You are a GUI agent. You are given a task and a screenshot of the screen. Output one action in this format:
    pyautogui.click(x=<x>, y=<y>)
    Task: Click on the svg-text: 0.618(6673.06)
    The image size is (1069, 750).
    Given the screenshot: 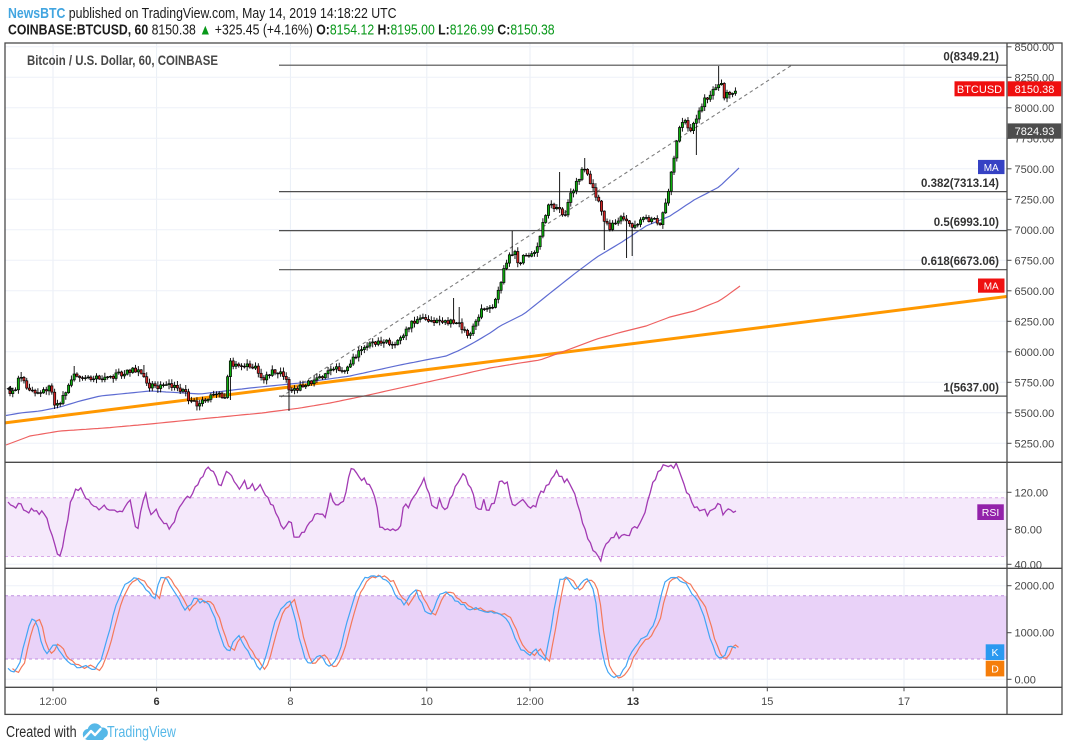 What is the action you would take?
    pyautogui.click(x=960, y=262)
    